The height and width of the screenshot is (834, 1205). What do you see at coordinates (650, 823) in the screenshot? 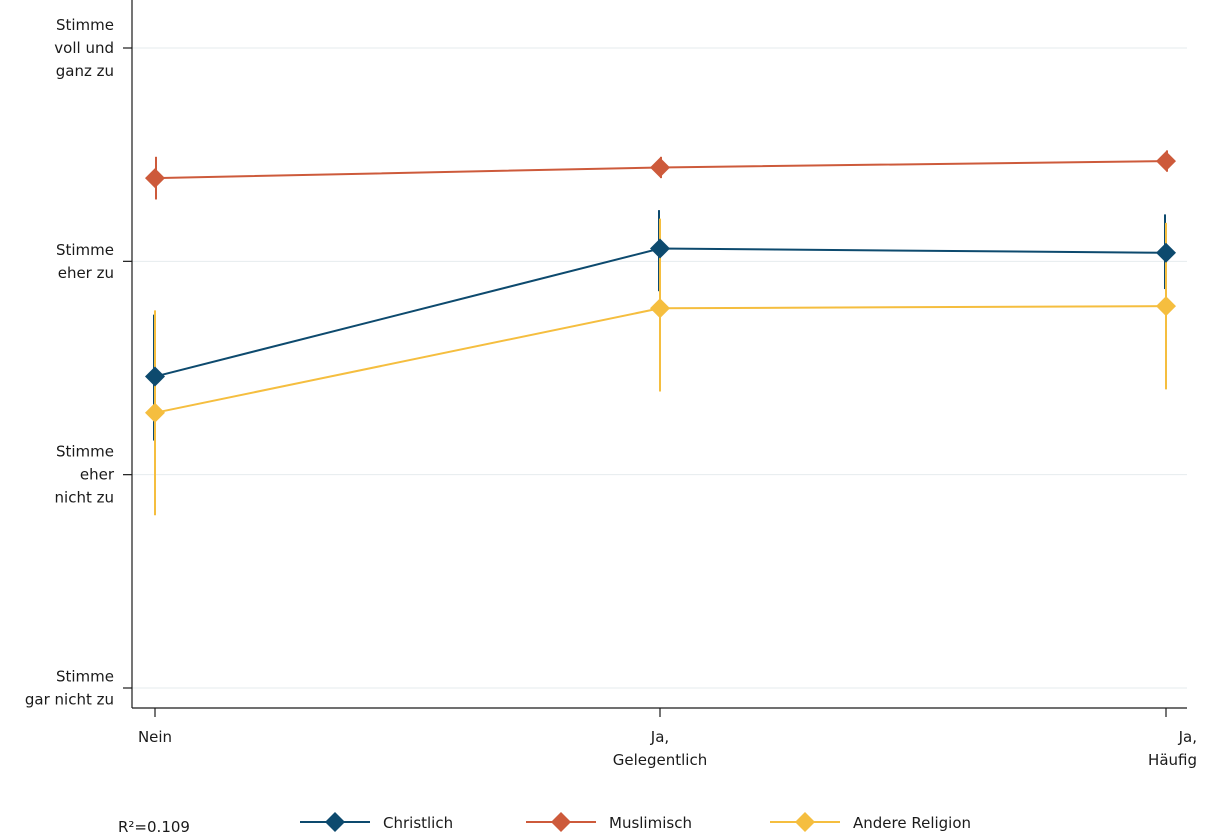
I see `legend-label: Muslimisch` at bounding box center [650, 823].